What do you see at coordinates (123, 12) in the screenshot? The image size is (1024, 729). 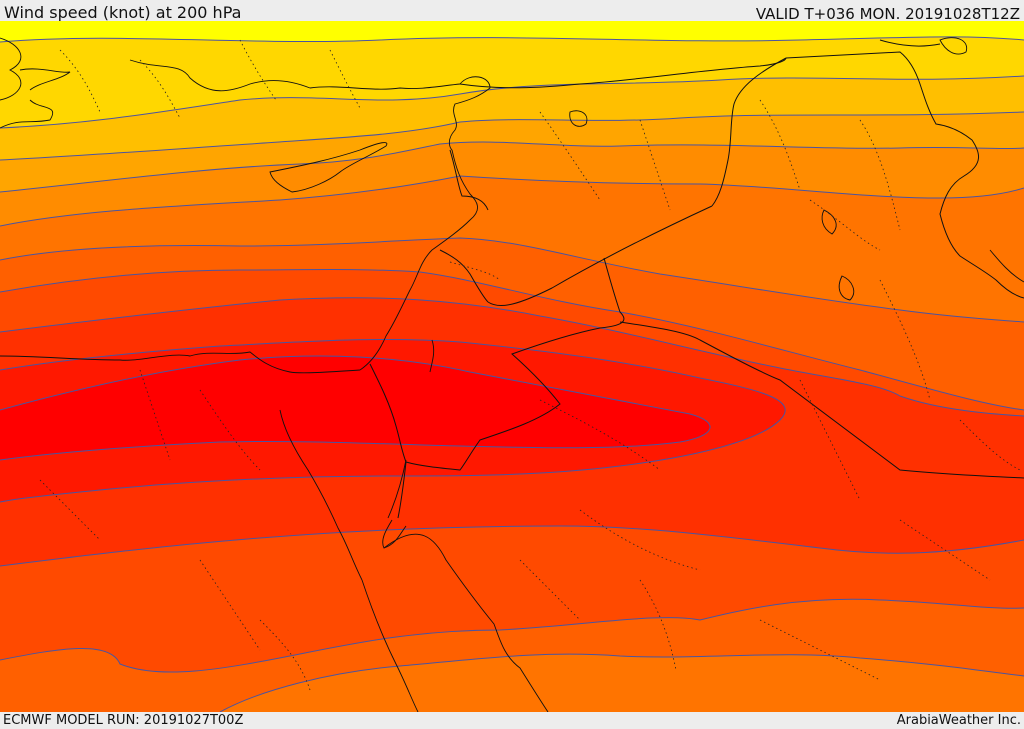 I see `map-title: Wind speed (knot) at 200 hPa` at bounding box center [123, 12].